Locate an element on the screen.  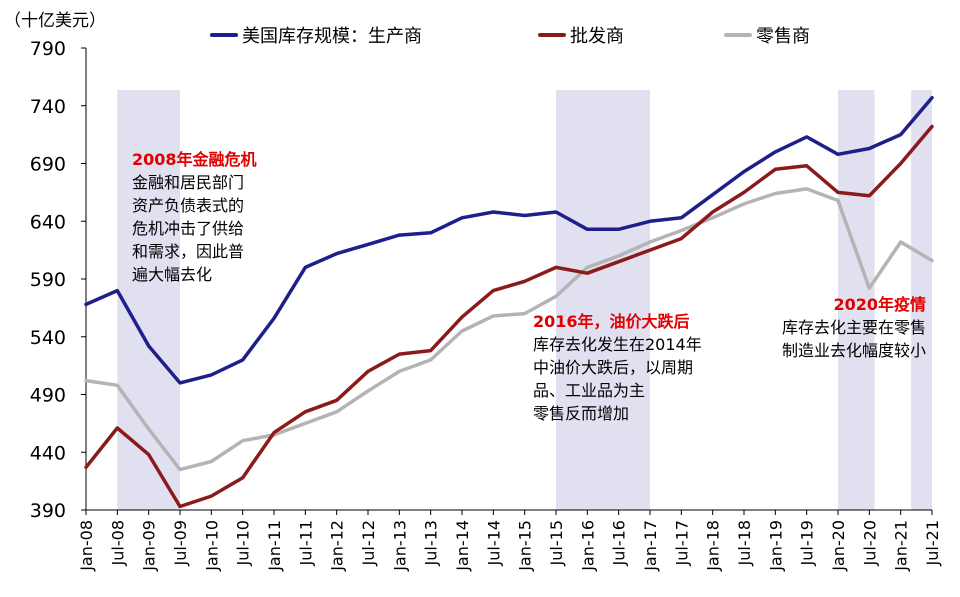
x-tick-label: Jul-18 is located at coordinates (744, 543).